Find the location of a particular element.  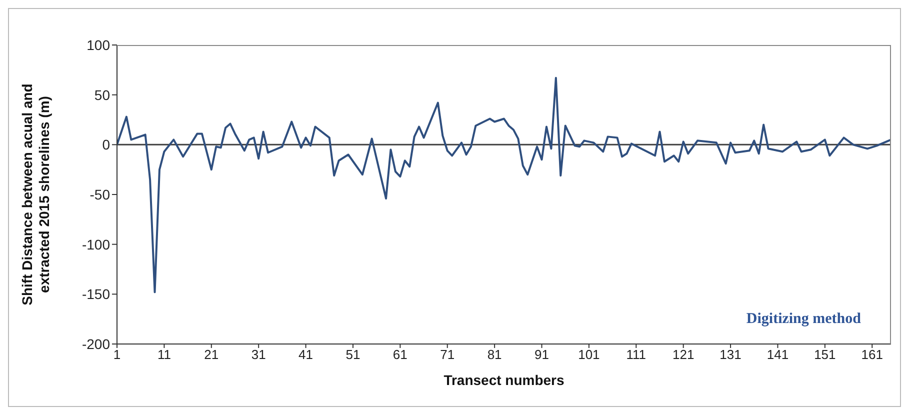

x-tick-label: 111 is located at coordinates (636, 354).